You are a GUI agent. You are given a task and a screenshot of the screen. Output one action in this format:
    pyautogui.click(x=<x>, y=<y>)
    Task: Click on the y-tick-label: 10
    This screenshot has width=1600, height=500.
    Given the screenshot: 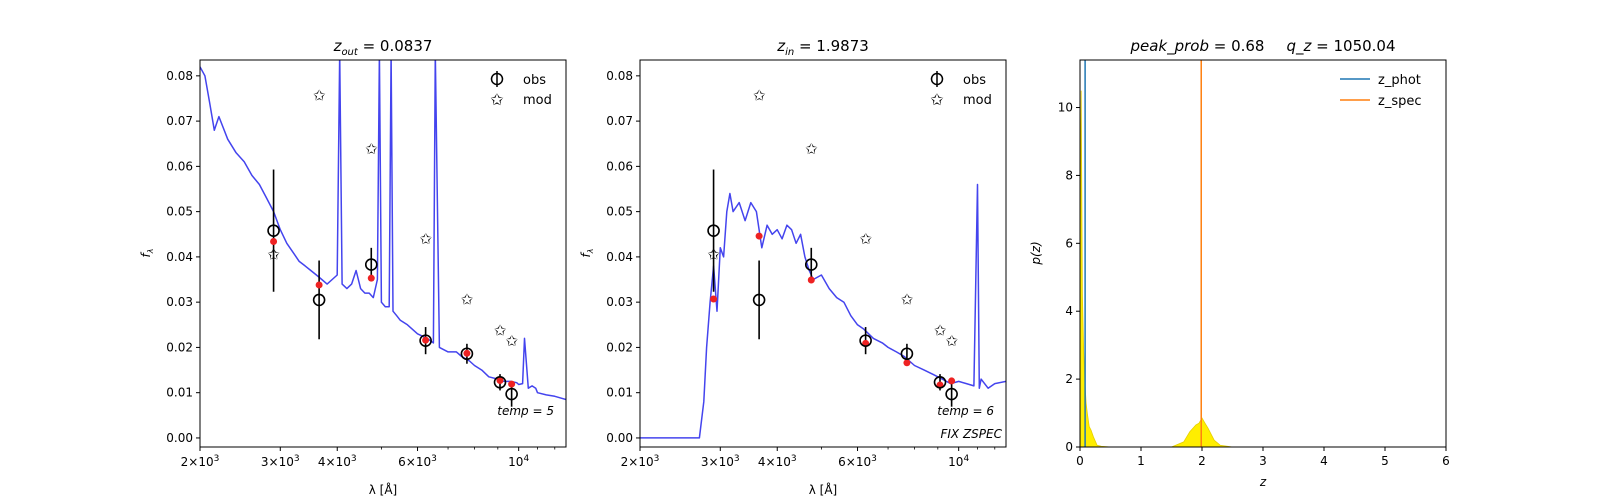 What is the action you would take?
    pyautogui.click(x=1065, y=108)
    